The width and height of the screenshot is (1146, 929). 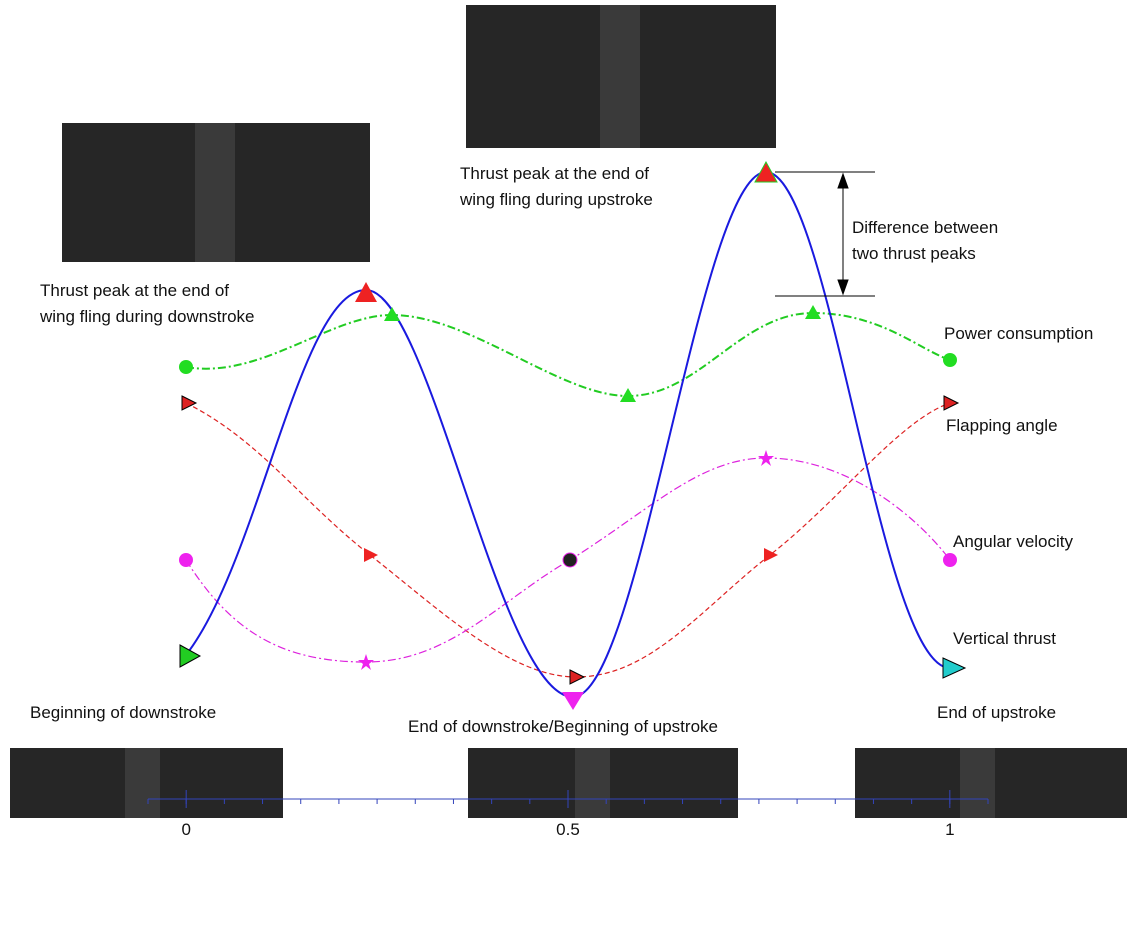 I want to click on annotation: End of upstroke, so click(x=996, y=712).